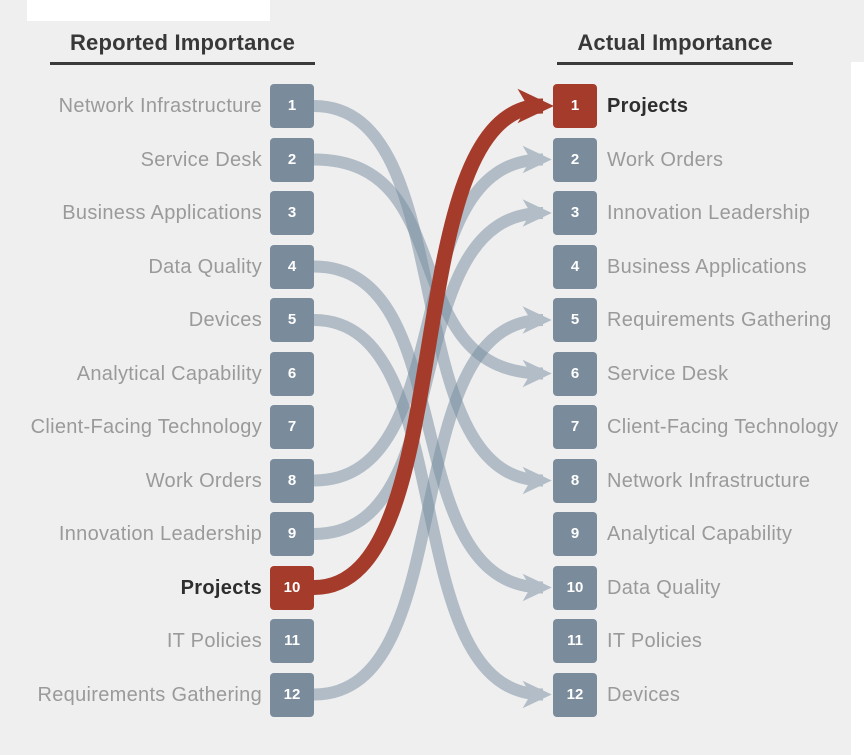 The height and width of the screenshot is (755, 864). Describe the element at coordinates (707, 266) in the screenshot. I see `item-label-right: Business Applications` at that location.